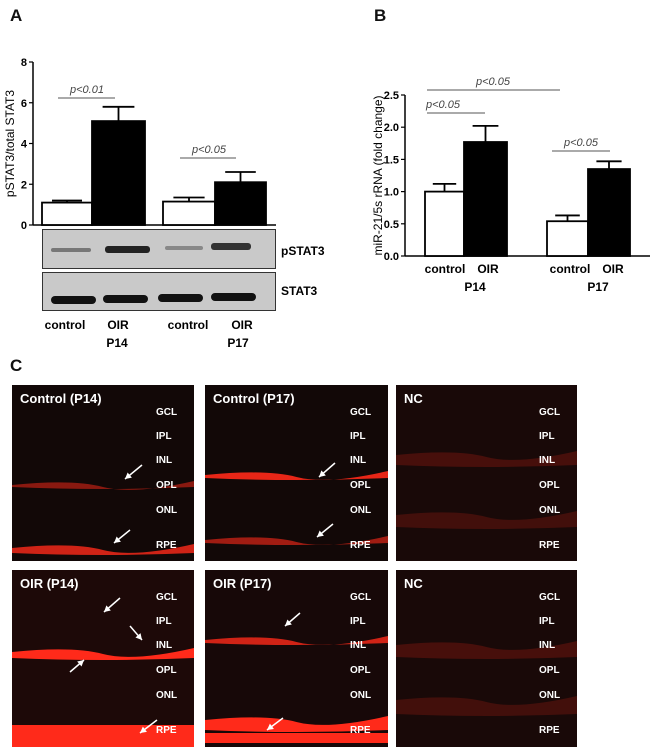 Image resolution: width=650 pixels, height=751 pixels. Describe the element at coordinates (86, 90) in the screenshot. I see `p-value-annotation: p<0.01` at that location.